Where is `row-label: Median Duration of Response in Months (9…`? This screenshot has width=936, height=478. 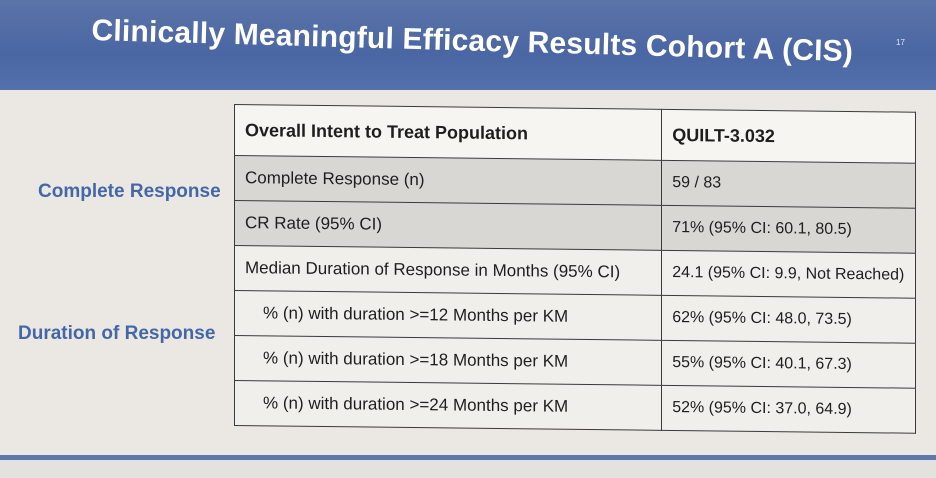
row-label: Median Duration of Response in Months (9… is located at coordinates (448, 270).